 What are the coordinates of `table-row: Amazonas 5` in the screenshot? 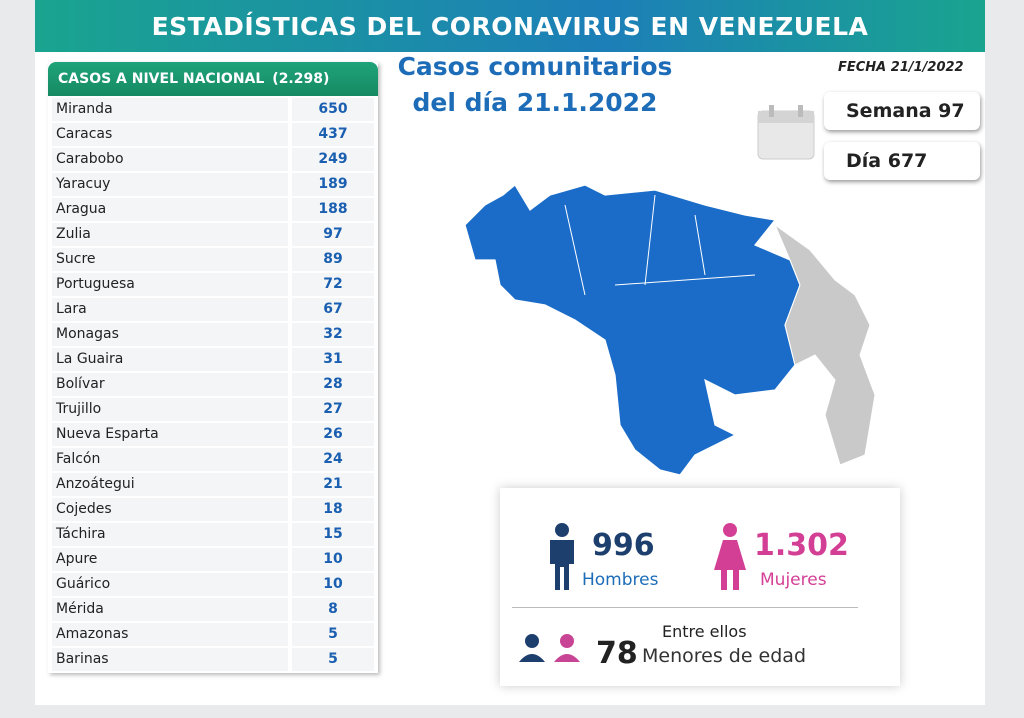 It's located at (213, 634).